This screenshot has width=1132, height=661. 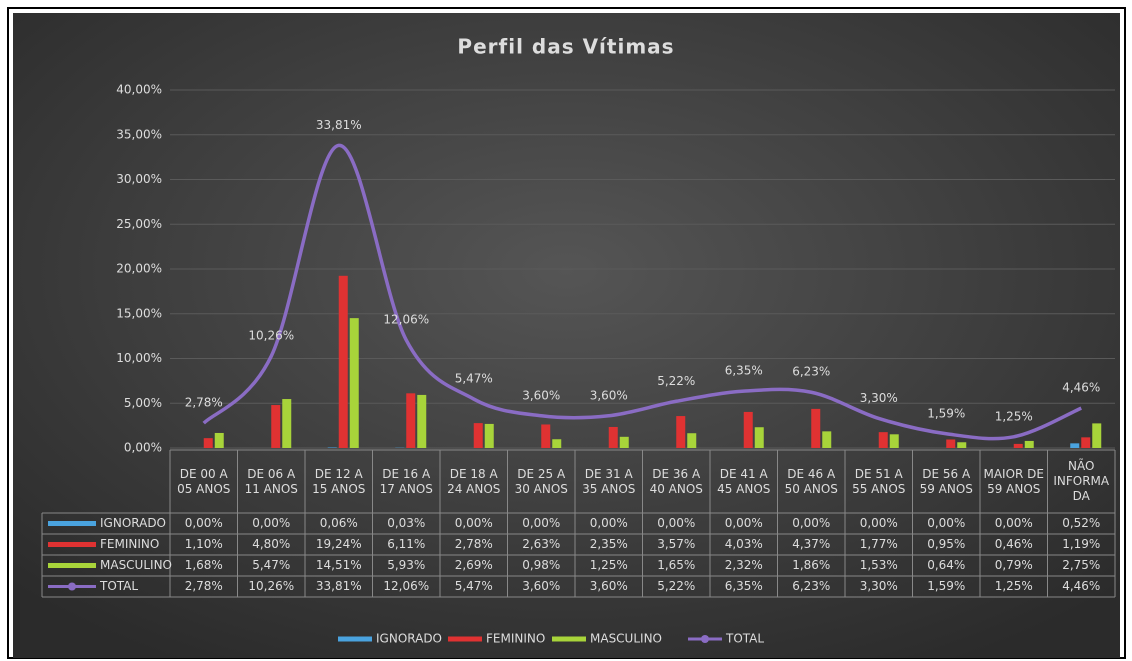 I want to click on table-cell: 3,60%, so click(x=609, y=586).